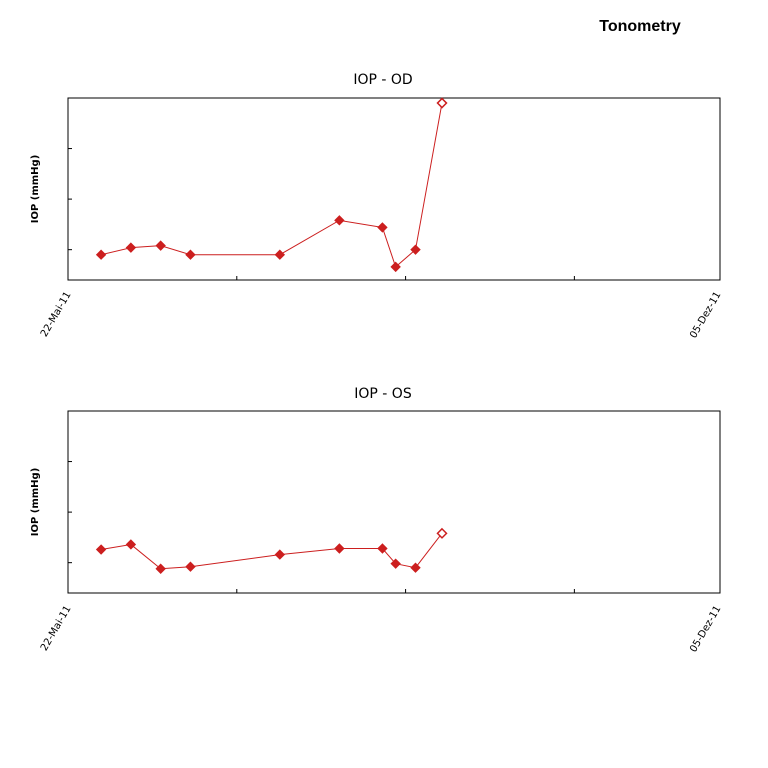 The width and height of the screenshot is (768, 768). What do you see at coordinates (382, 80) in the screenshot?
I see `chart-title: IOP - OD` at bounding box center [382, 80].